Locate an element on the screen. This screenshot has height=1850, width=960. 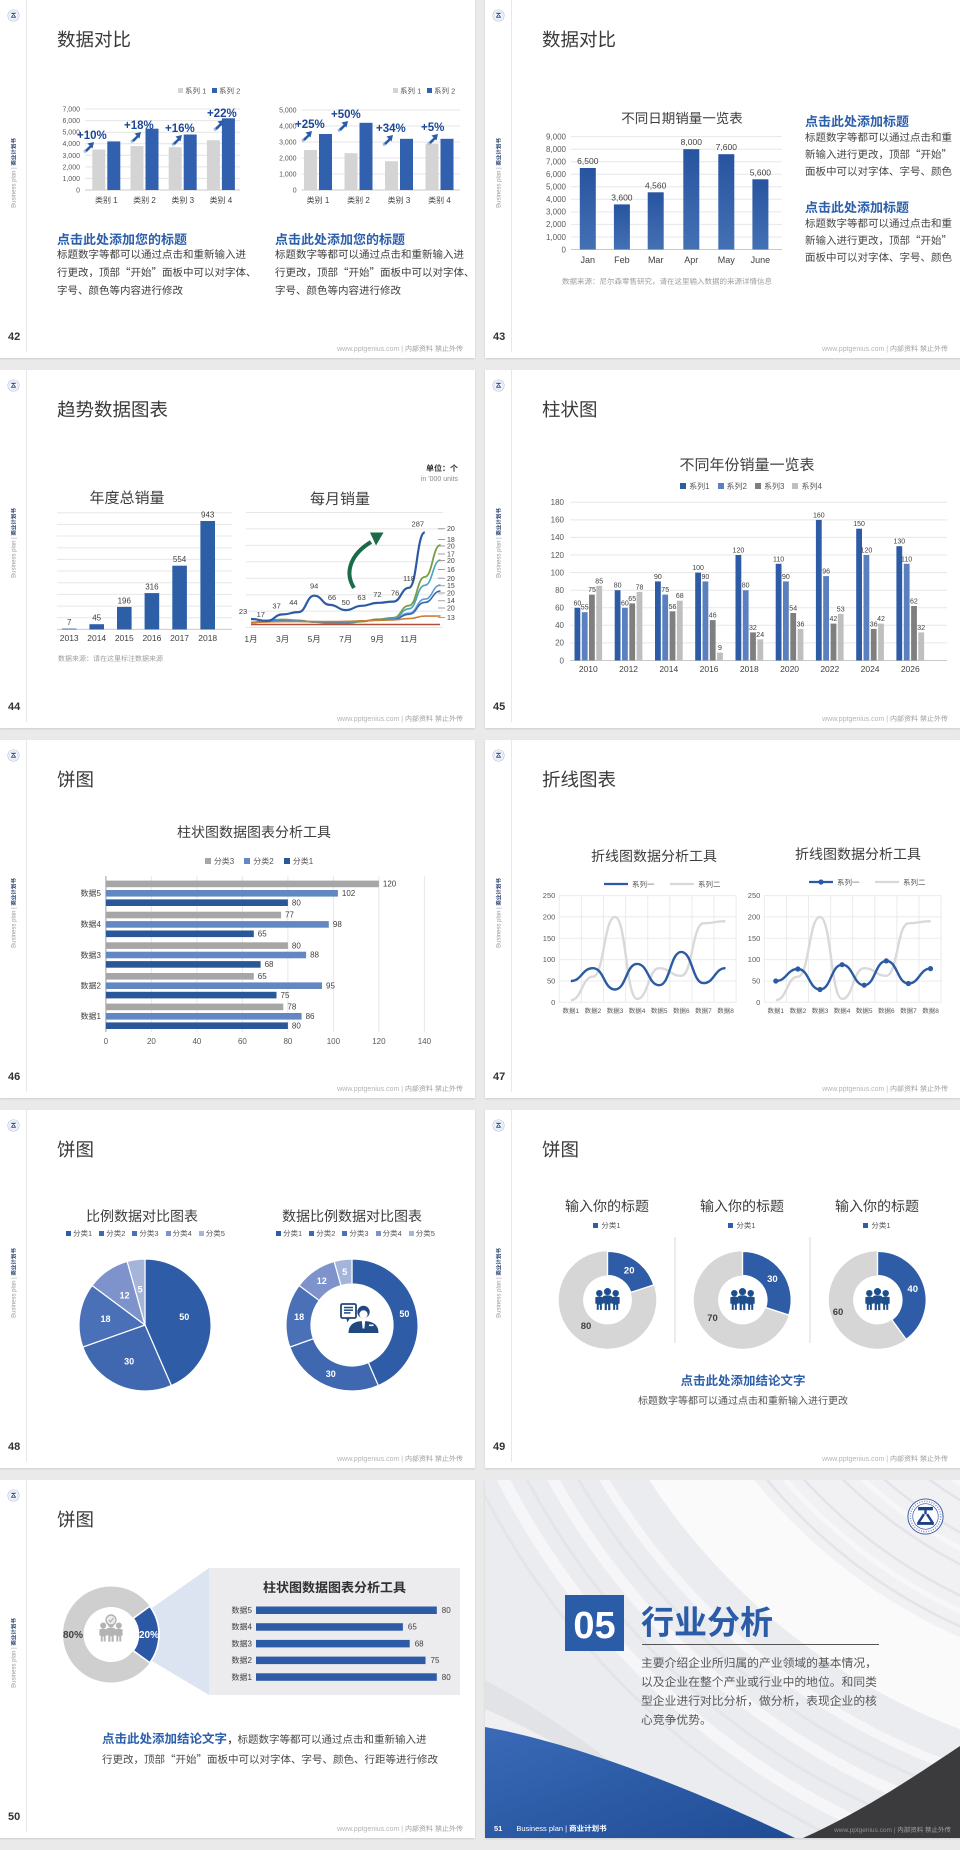
svg-text: 数据2 is located at coordinates (798, 1010).